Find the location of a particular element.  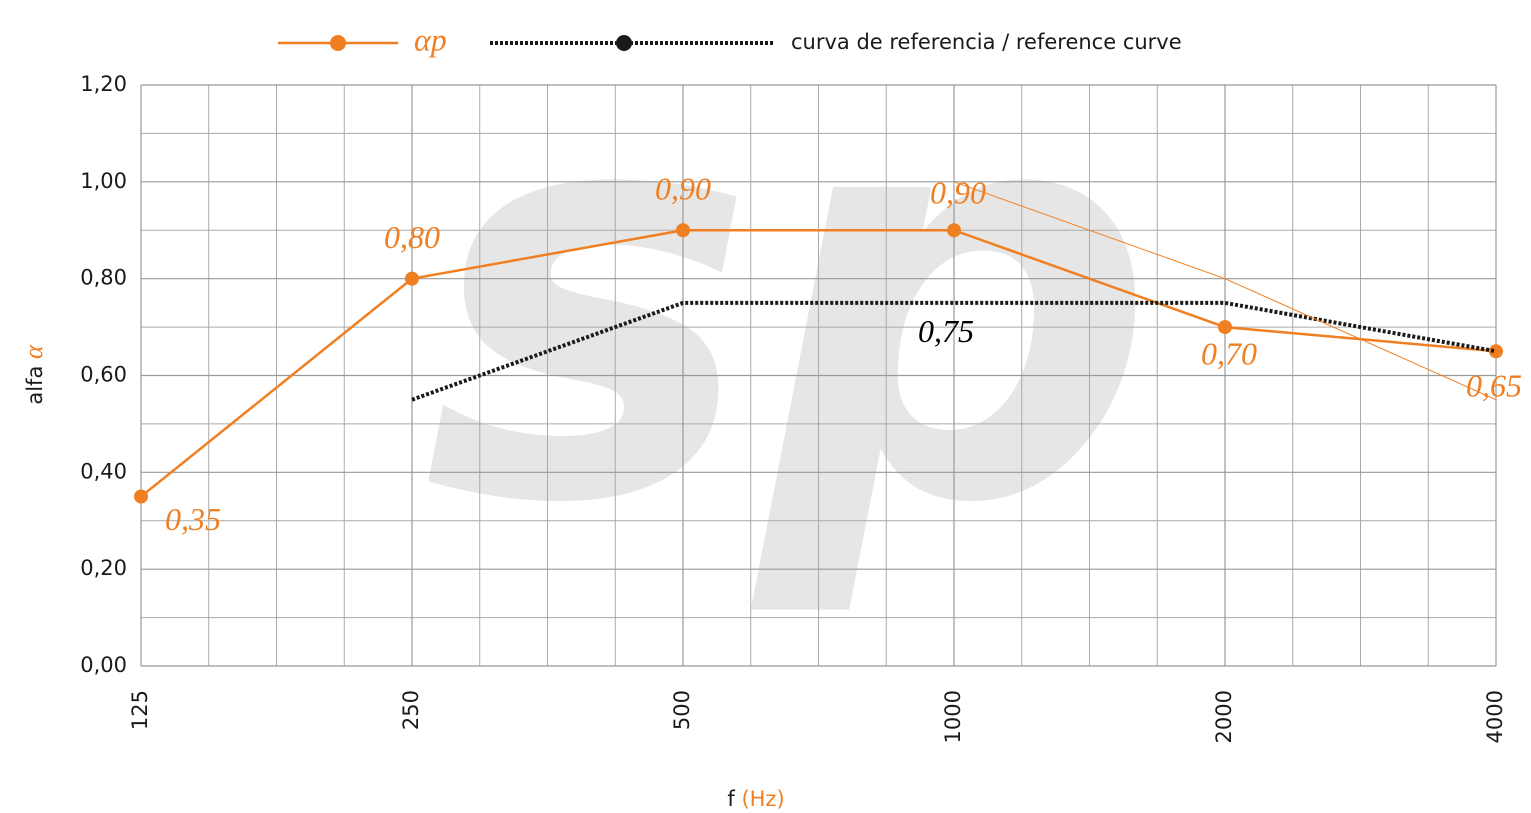

data-label: 0,75 is located at coordinates (946, 331).